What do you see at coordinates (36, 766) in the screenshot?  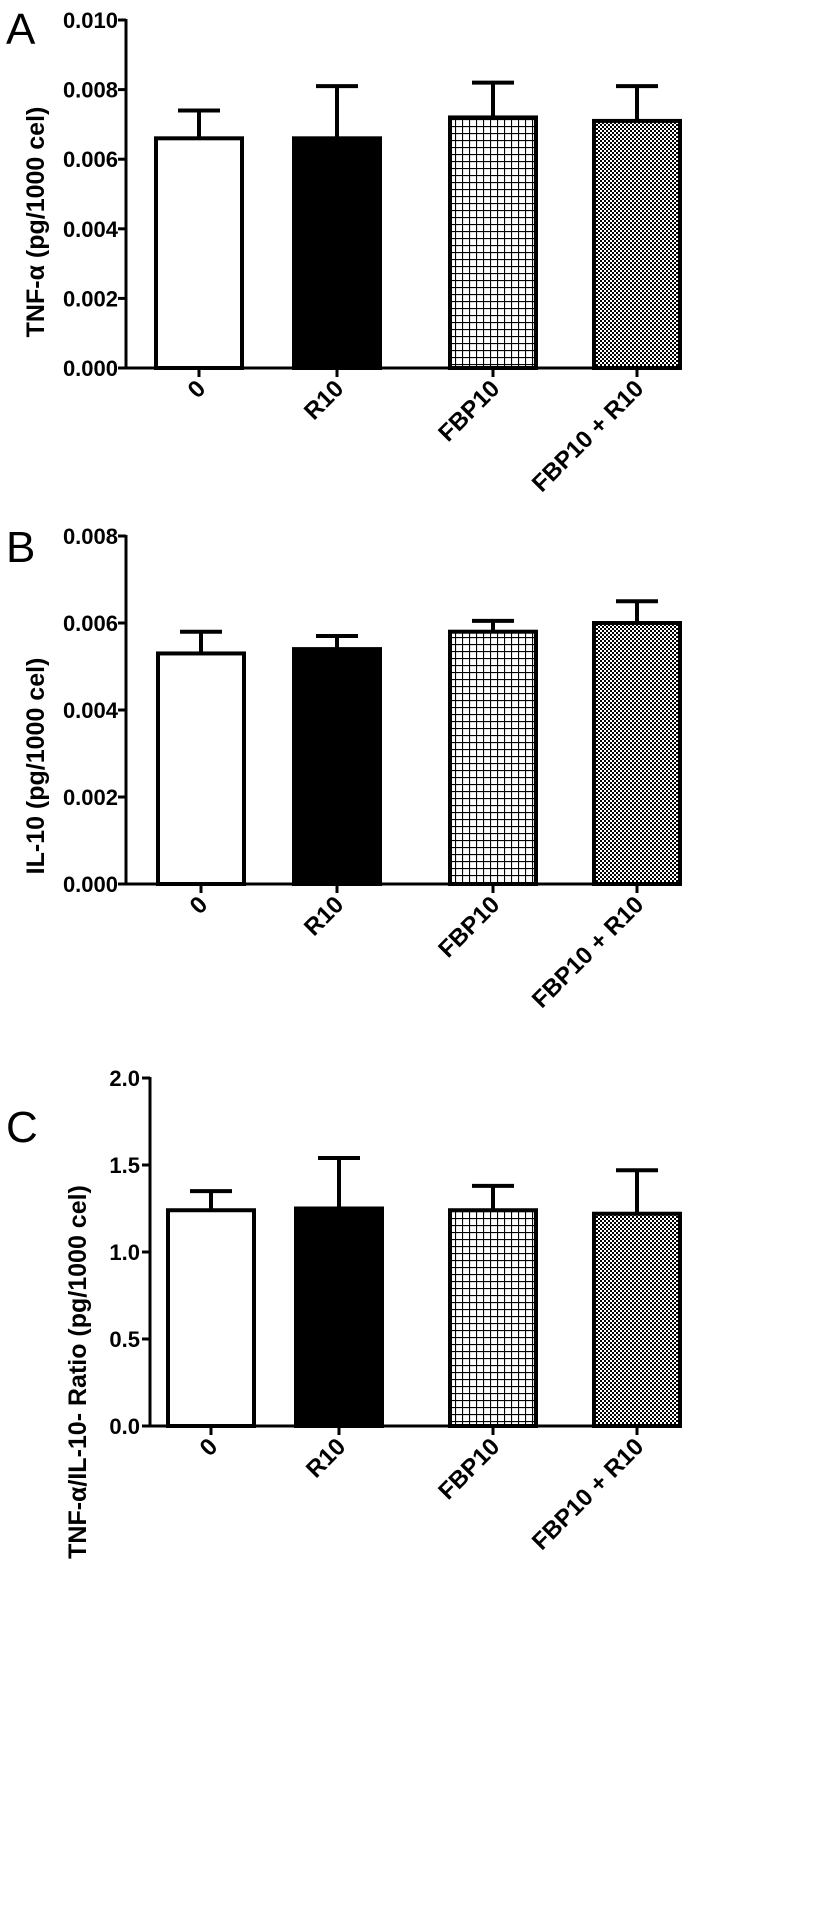 I see `y-axis-label: IL-10 (pg/1000 cel)` at bounding box center [36, 766].